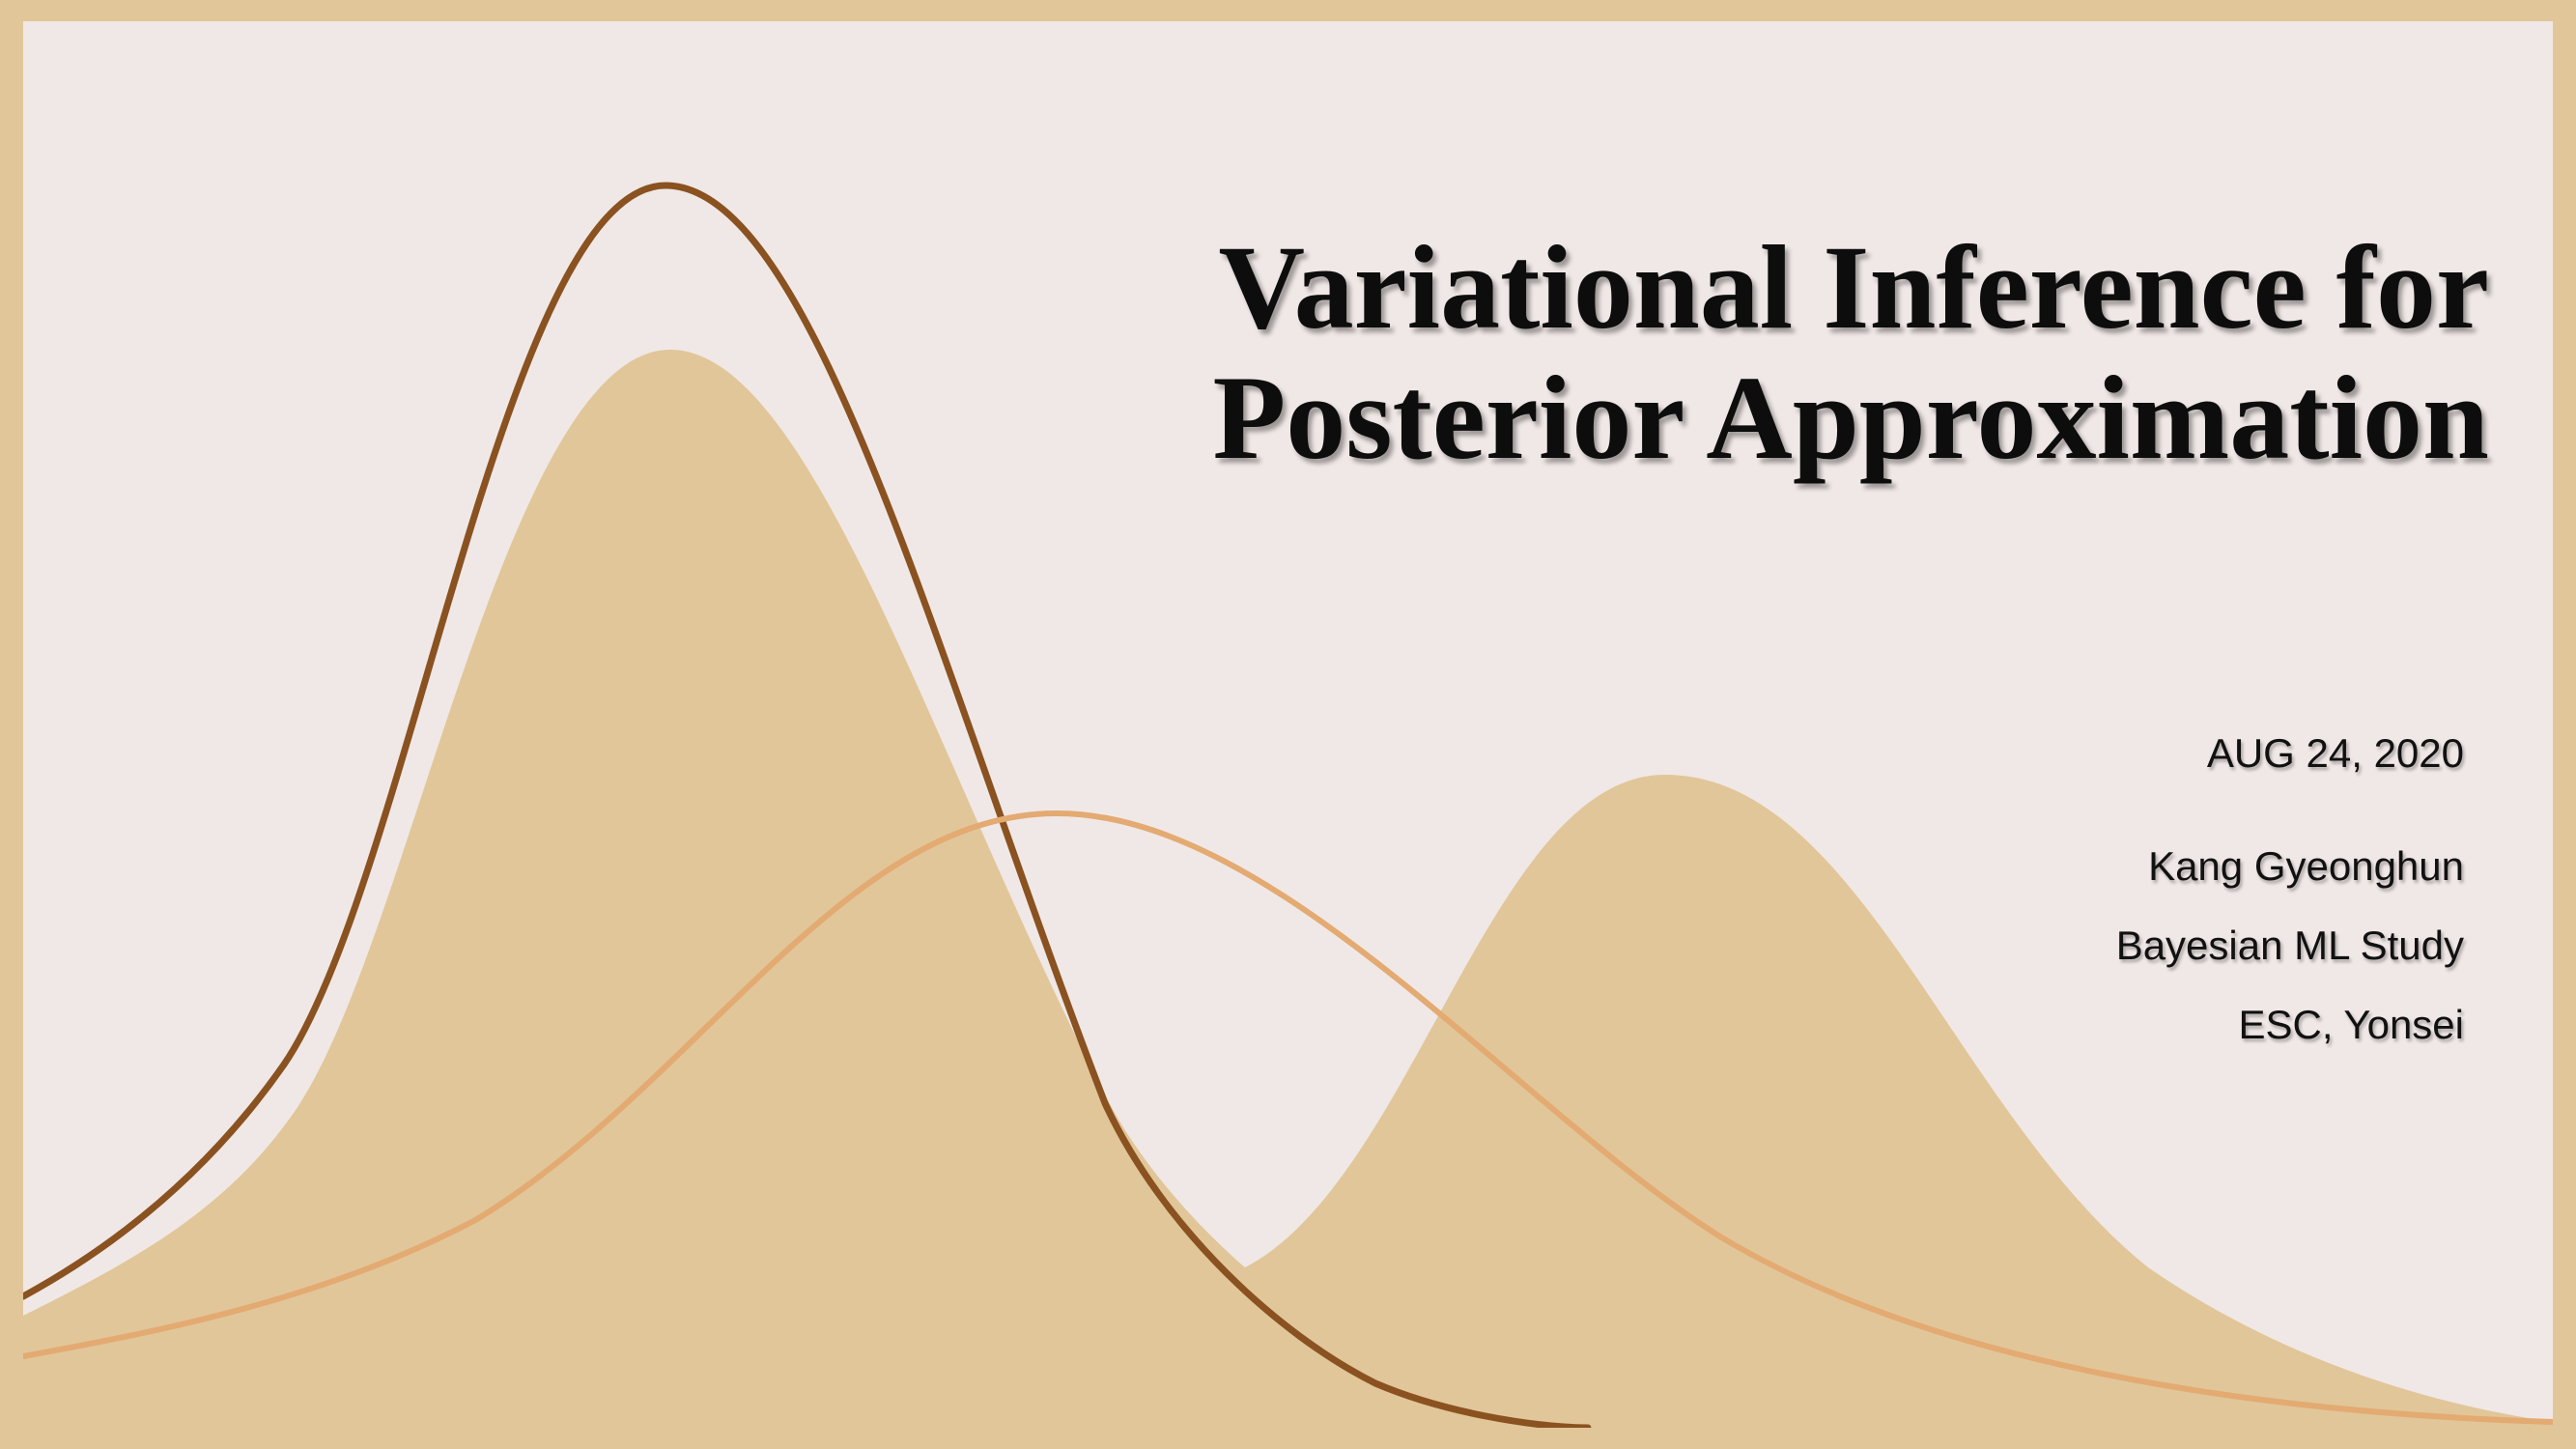 The width and height of the screenshot is (2576, 1449). What do you see at coordinates (2335, 753) in the screenshot?
I see `presentation-date: AUG 24, 2020` at bounding box center [2335, 753].